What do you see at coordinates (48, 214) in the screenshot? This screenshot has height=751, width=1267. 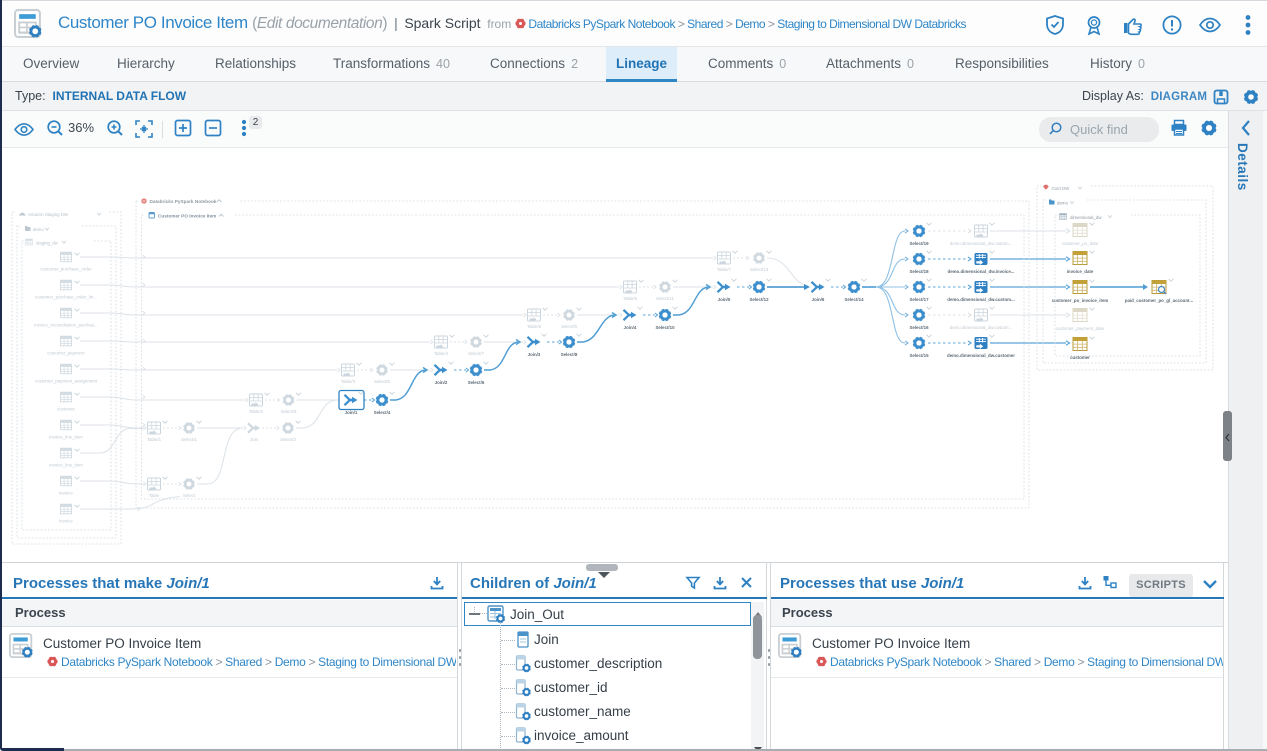 I see `svg-text: Amazon Staging DW` at bounding box center [48, 214].